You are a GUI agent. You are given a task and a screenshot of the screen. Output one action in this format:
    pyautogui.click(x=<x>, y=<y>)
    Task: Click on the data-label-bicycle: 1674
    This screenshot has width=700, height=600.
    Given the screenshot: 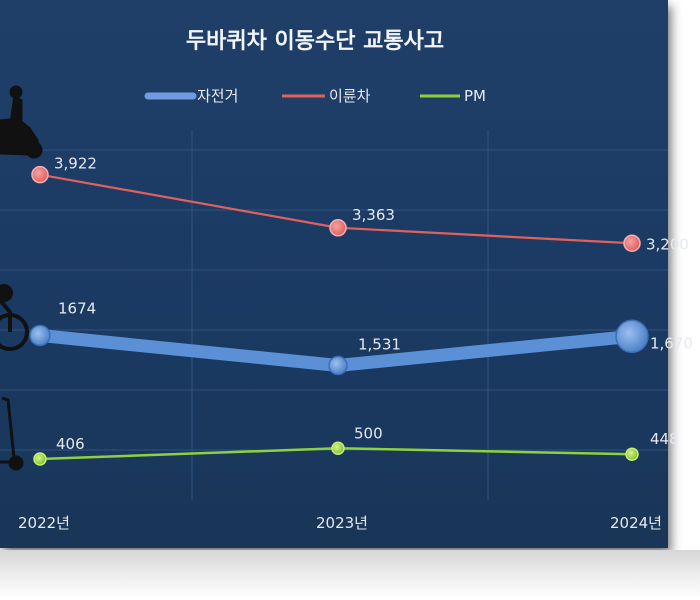 What is the action you would take?
    pyautogui.click(x=77, y=308)
    